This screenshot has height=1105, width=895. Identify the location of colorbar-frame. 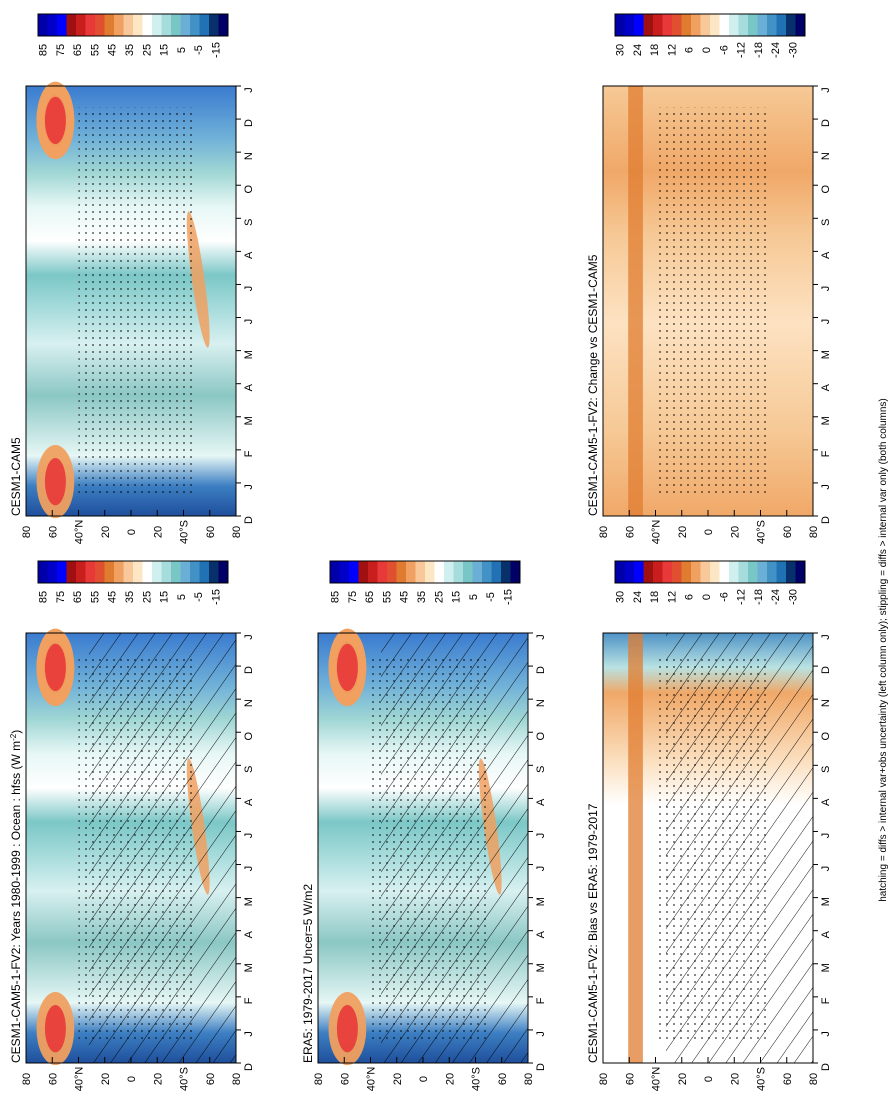
(133, 25).